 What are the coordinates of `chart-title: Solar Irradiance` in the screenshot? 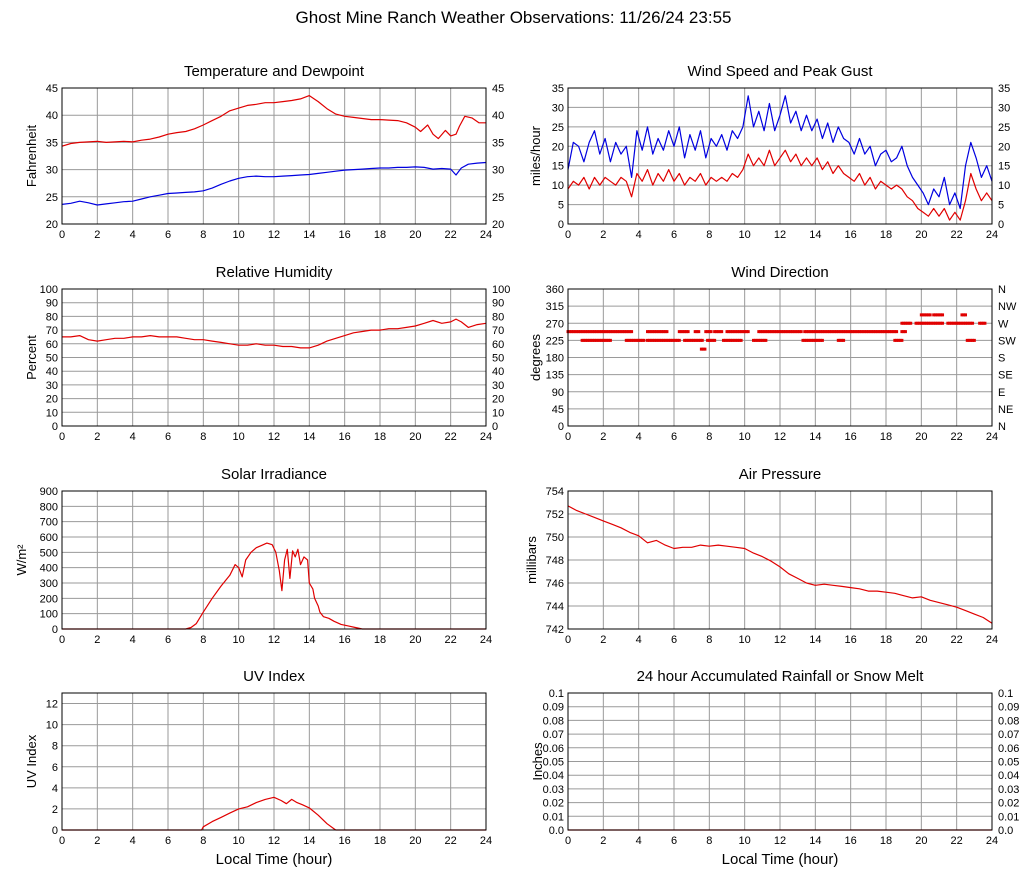 It's located at (274, 474).